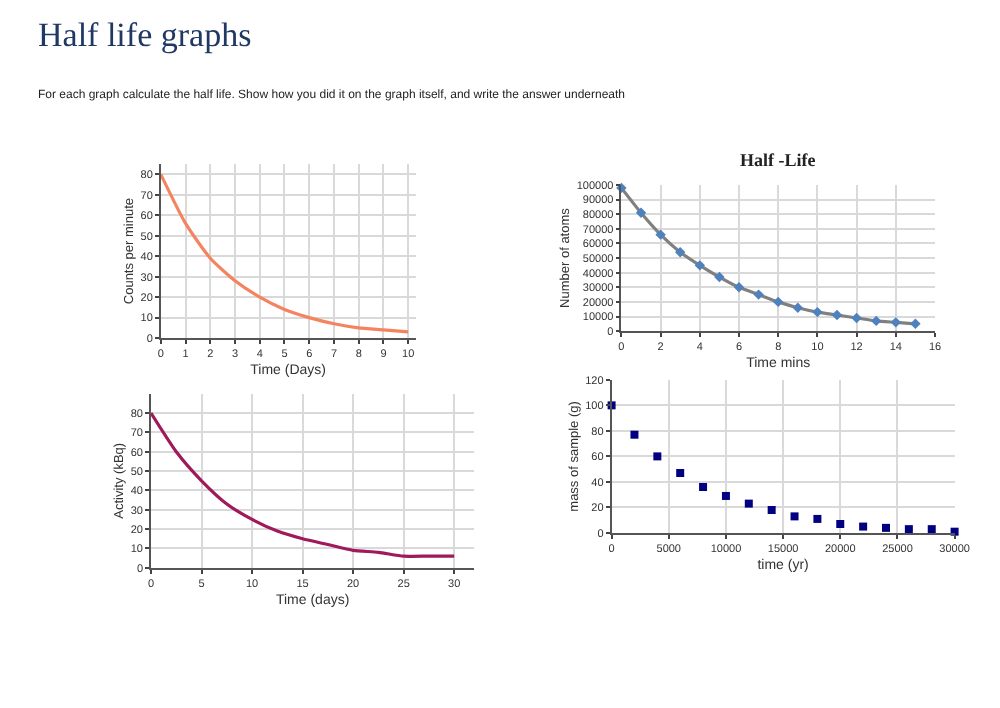  What do you see at coordinates (778, 160) in the screenshot?
I see `chart-title: Half -Life` at bounding box center [778, 160].